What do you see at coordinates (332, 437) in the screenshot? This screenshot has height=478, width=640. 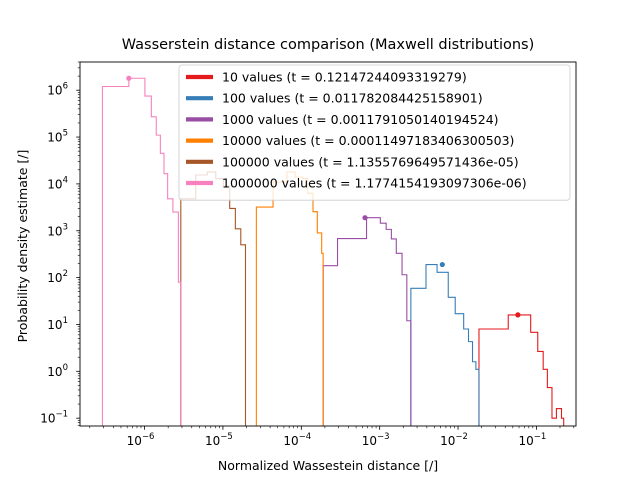 I see `x-axis: 10⁻⁶ 10⁻⁵ 10⁻⁴ 10⁻³ 10⁻² 10⁻¹` at bounding box center [332, 437].